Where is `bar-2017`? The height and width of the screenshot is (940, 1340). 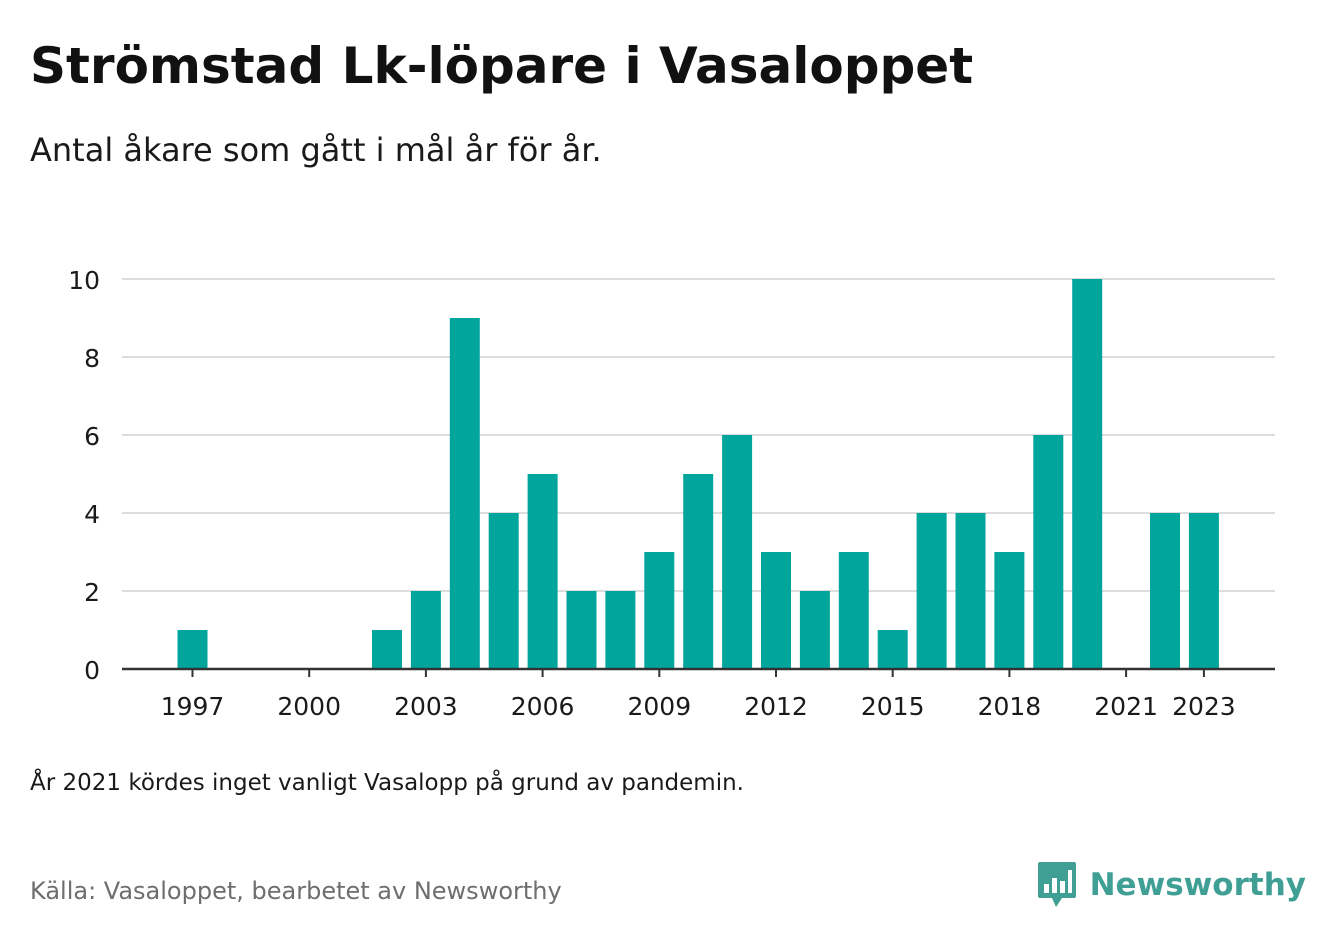 bar-2017 is located at coordinates (970, 591).